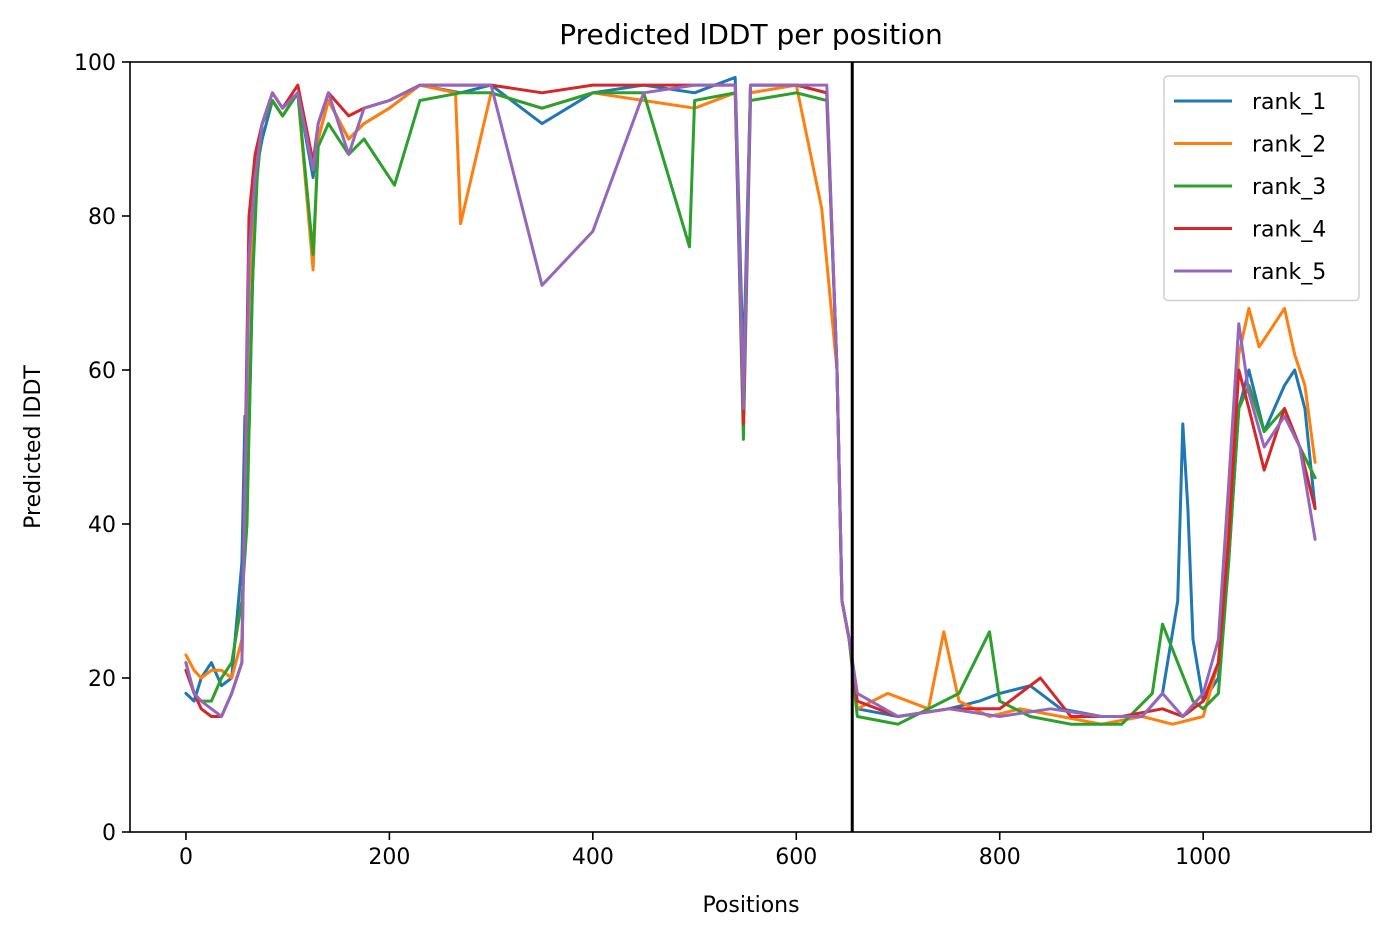  I want to click on y-axis: 0 20 40 60 80 100, so click(102, 448).